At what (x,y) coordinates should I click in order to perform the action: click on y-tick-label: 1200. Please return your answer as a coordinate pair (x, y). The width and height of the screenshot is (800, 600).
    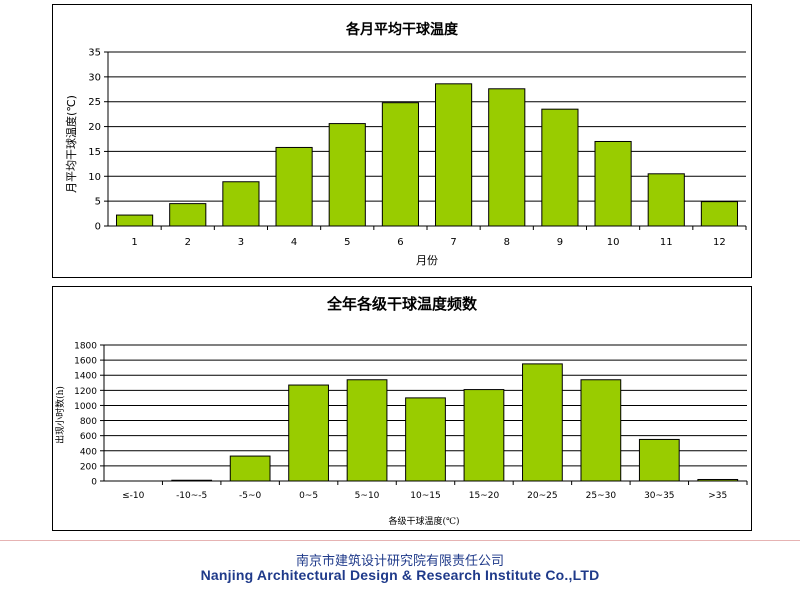
    Looking at the image, I should click on (85, 392).